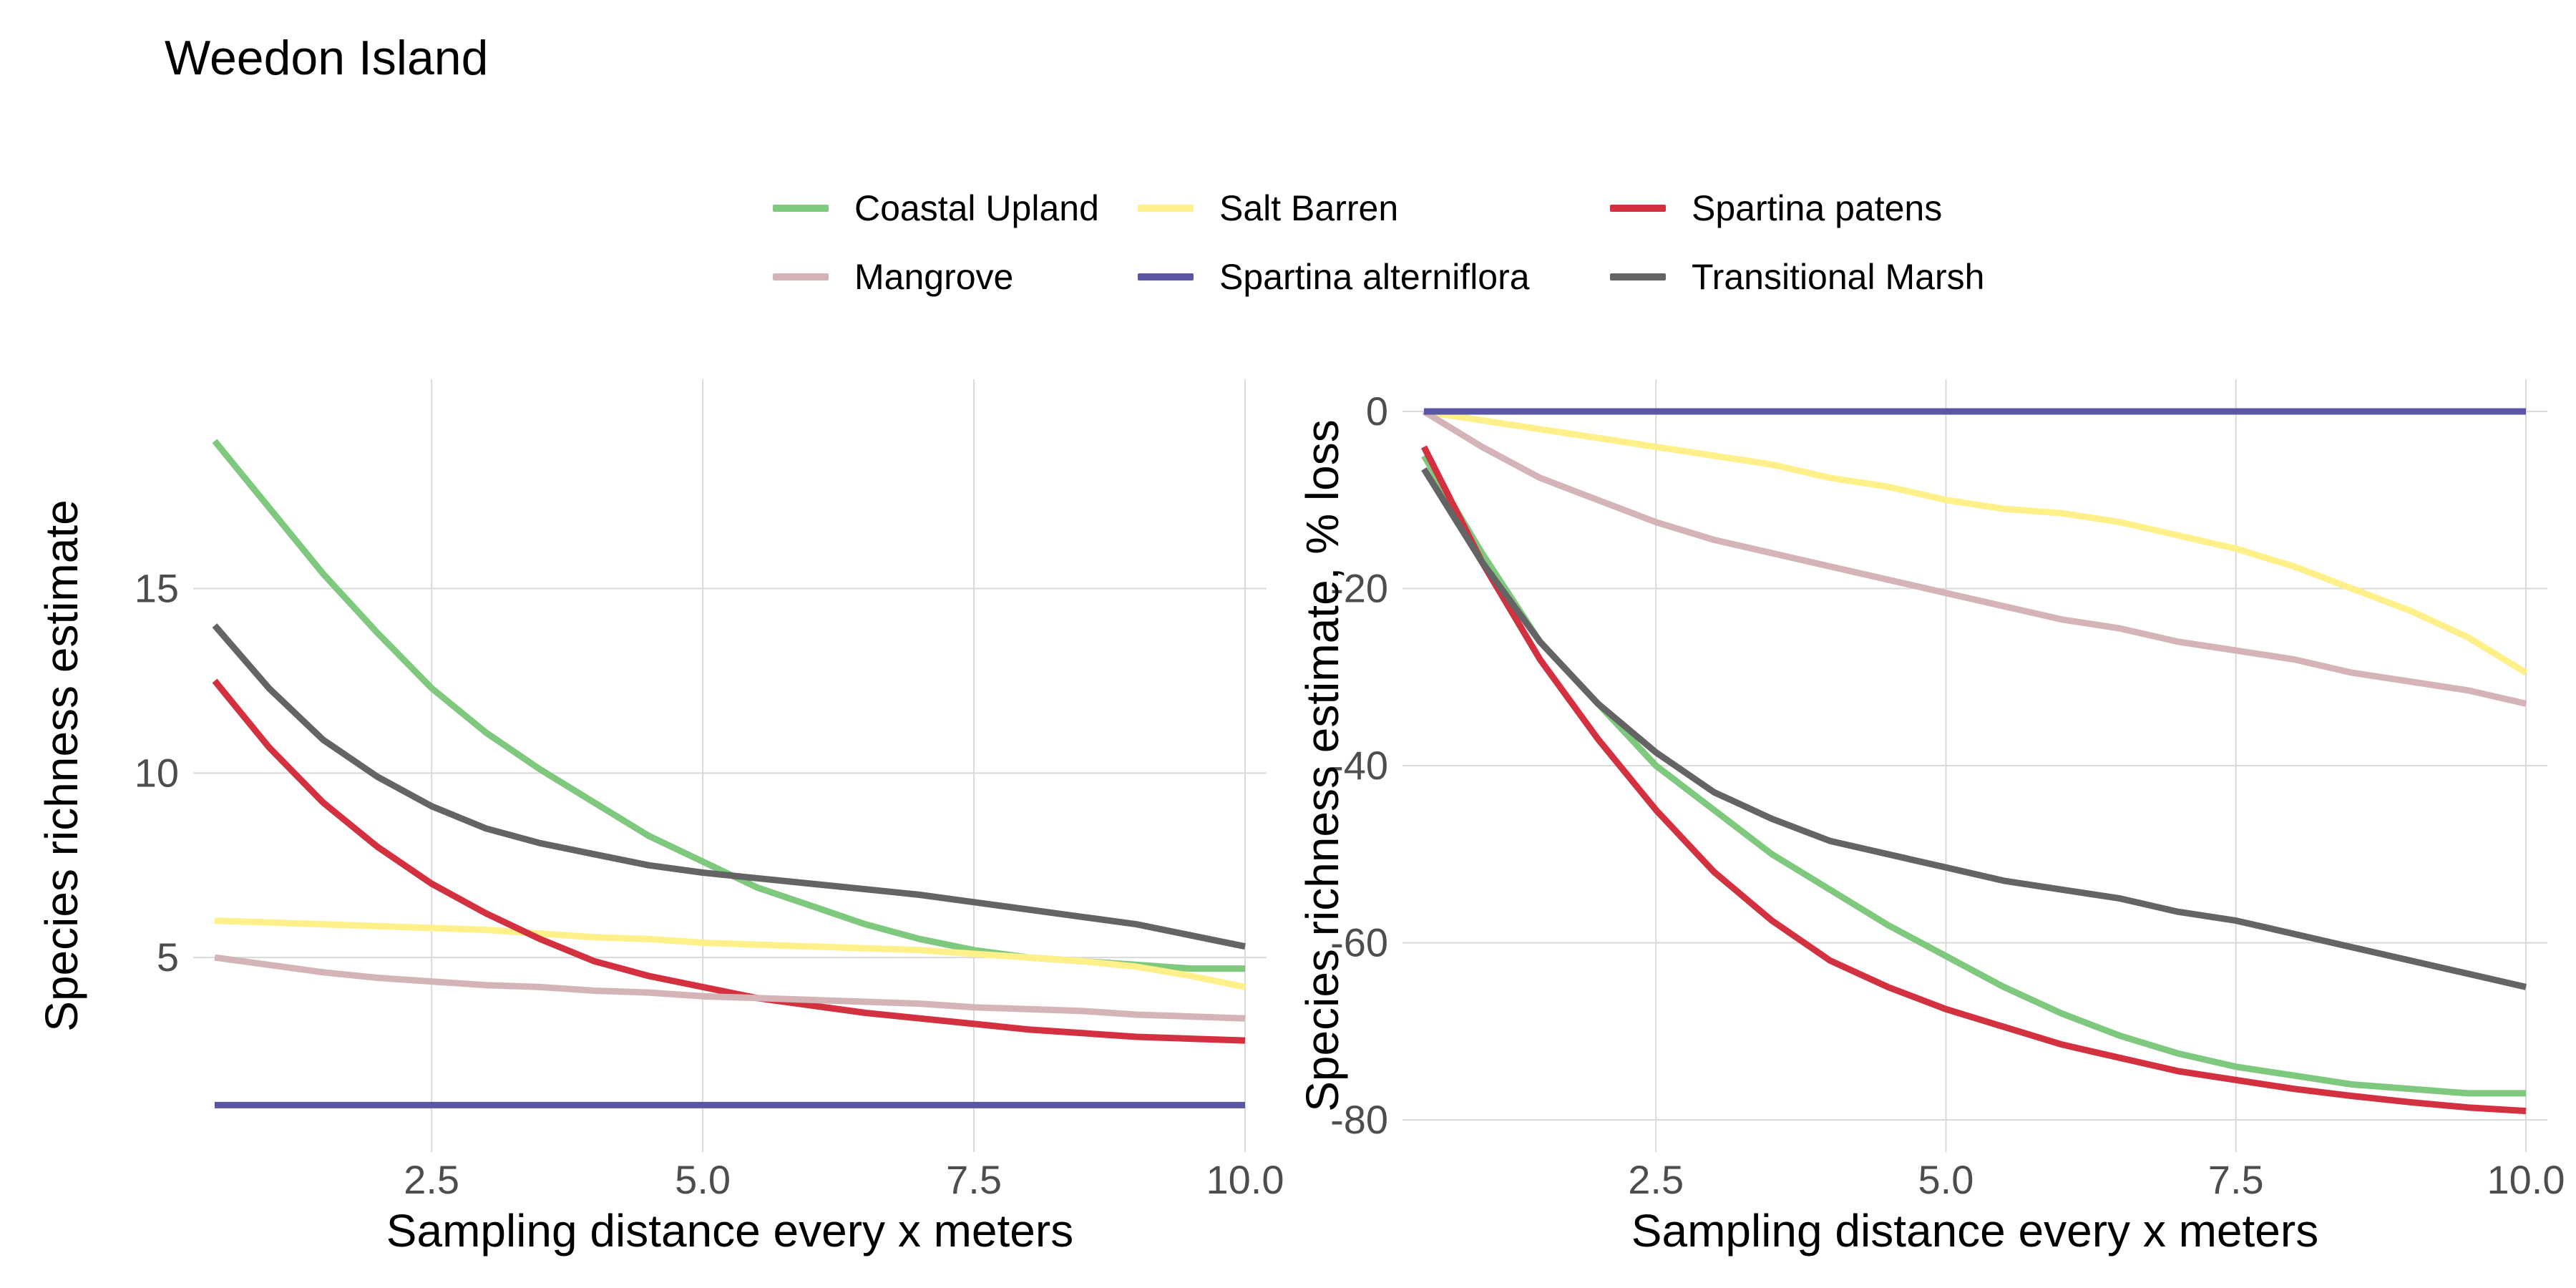  I want to click on legend-item: Coastal Upland, so click(936, 208).